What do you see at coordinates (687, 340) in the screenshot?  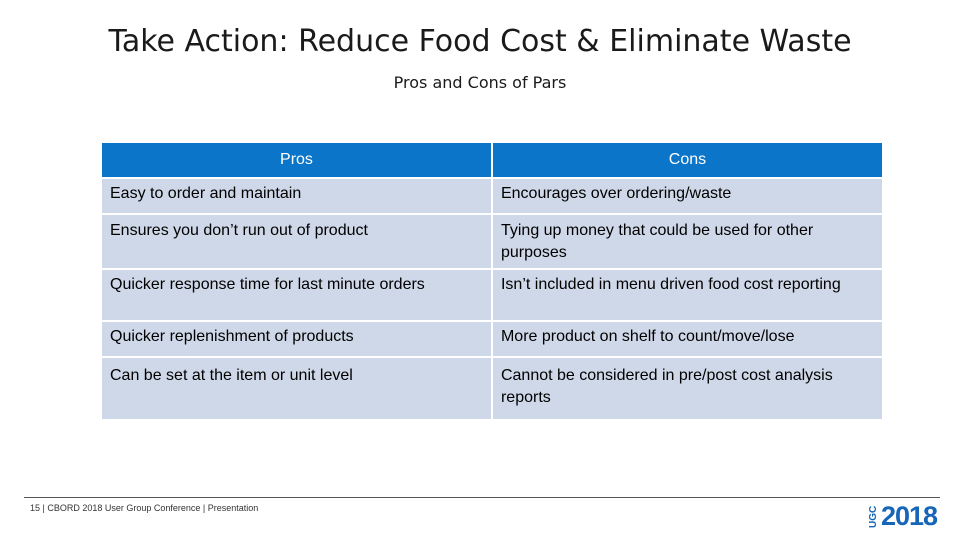 I see `con-cell: More product on shelf to count/move/lose` at bounding box center [687, 340].